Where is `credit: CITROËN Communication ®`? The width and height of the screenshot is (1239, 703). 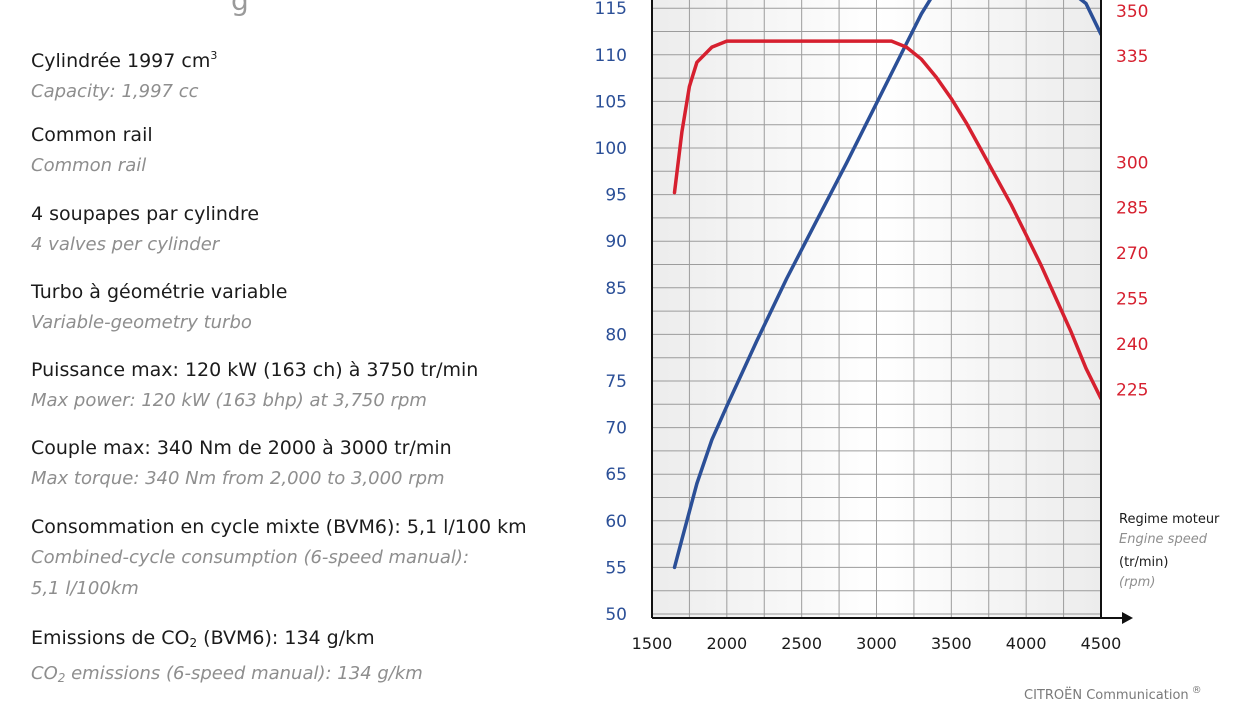
credit: CITROËN Communication ® is located at coordinates (1113, 694).